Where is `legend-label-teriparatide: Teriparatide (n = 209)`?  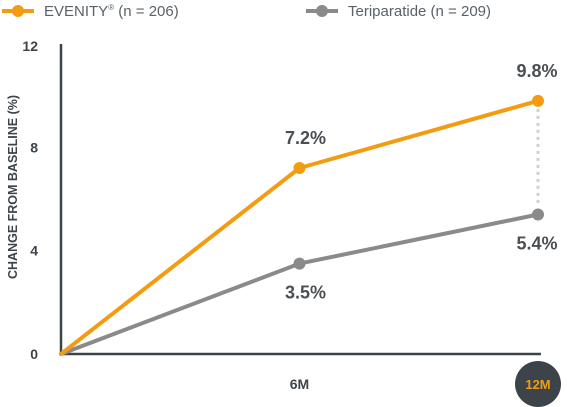 legend-label-teriparatide: Teriparatide (n = 209) is located at coordinates (419, 11).